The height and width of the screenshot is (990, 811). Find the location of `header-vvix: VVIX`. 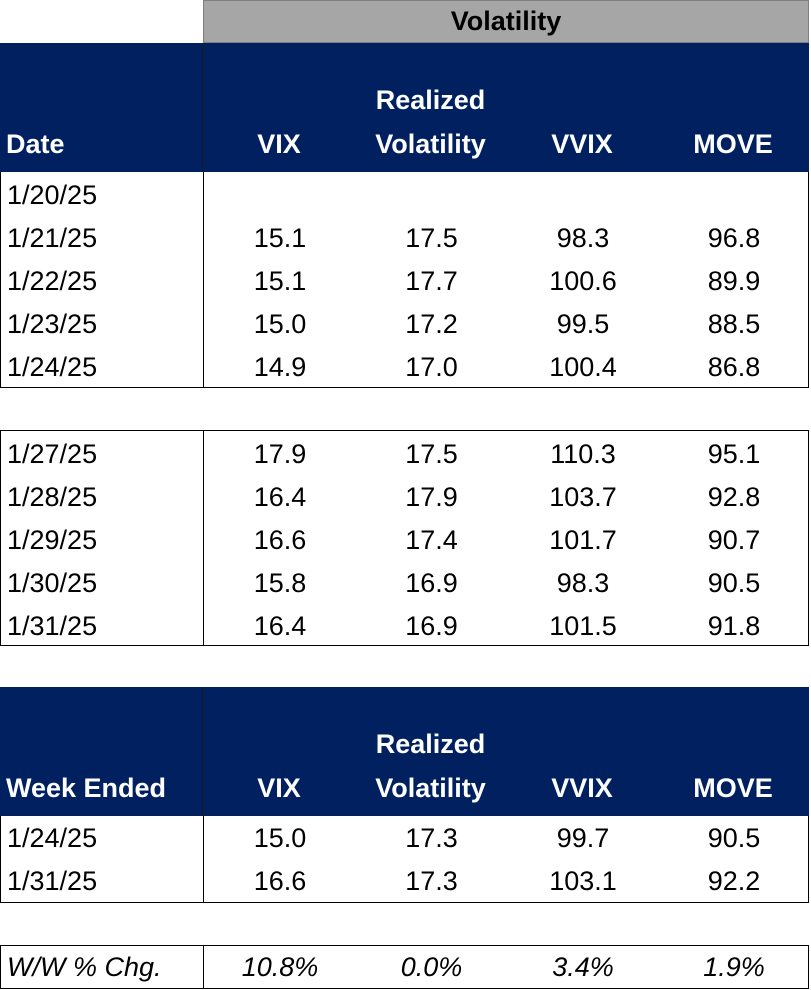

header-vvix: VVIX is located at coordinates (582, 144).